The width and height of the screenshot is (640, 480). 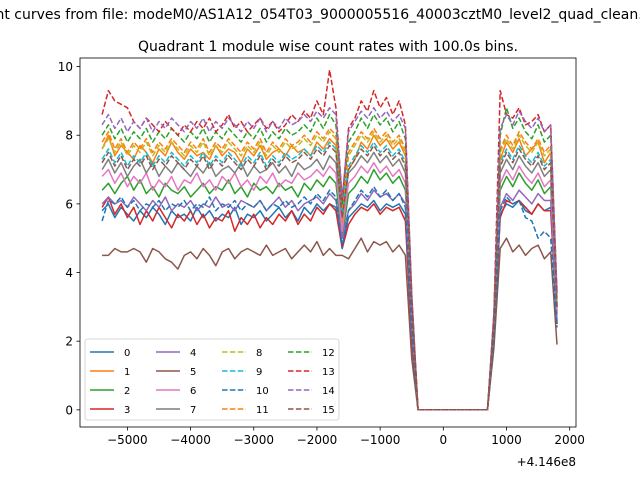 I want to click on y-tick-label: 4, so click(x=69, y=273).